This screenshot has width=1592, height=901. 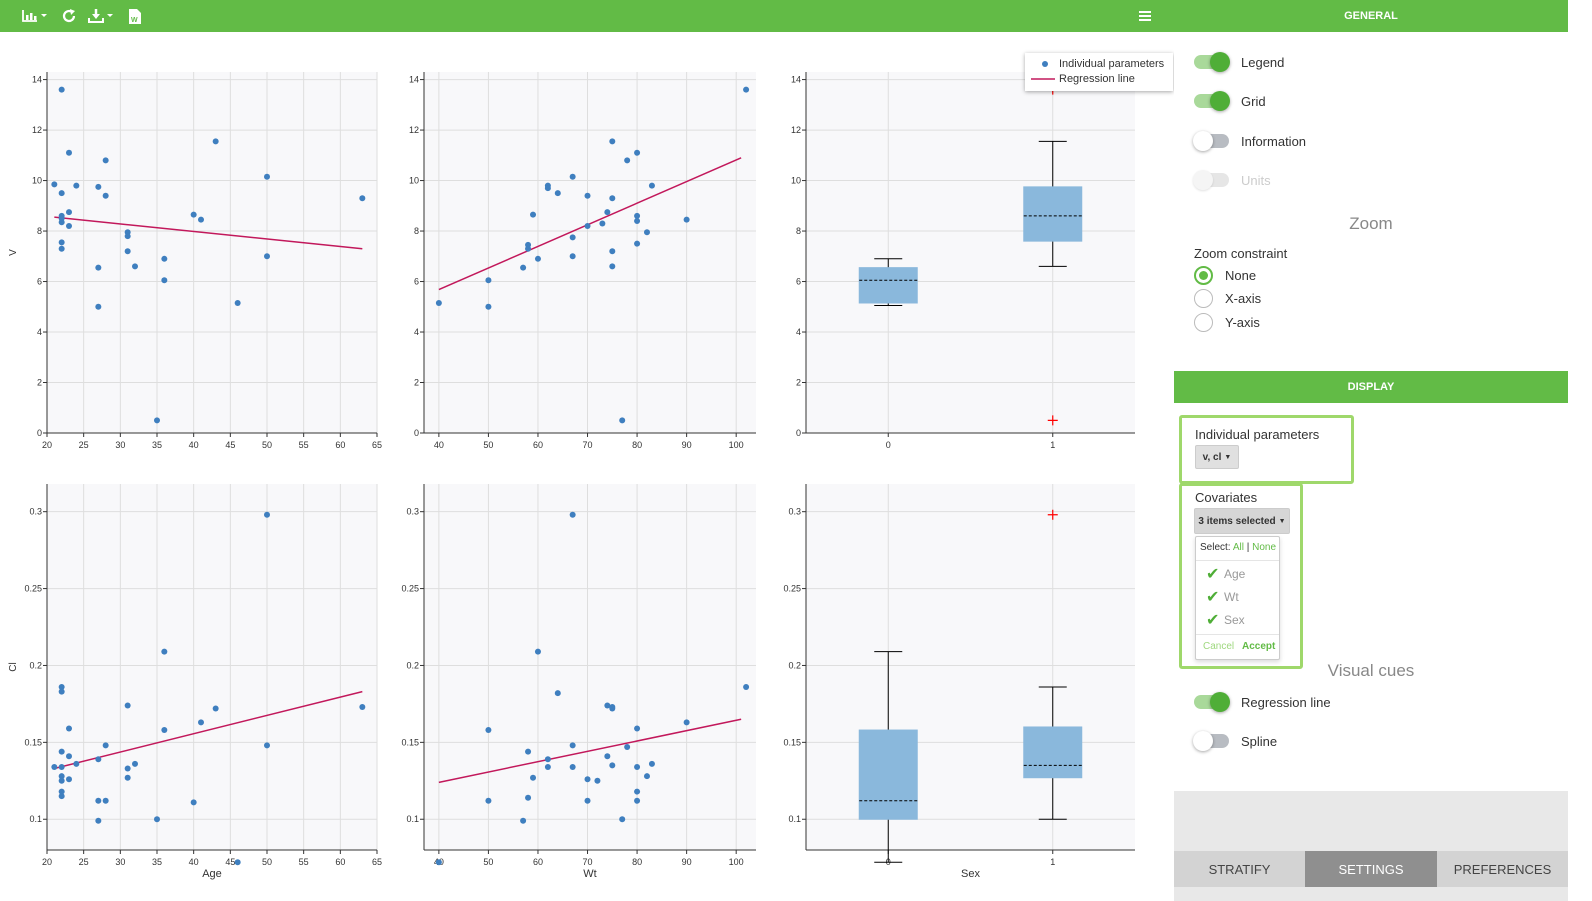 What do you see at coordinates (47, 862) in the screenshot?
I see `x-tick-label: 20` at bounding box center [47, 862].